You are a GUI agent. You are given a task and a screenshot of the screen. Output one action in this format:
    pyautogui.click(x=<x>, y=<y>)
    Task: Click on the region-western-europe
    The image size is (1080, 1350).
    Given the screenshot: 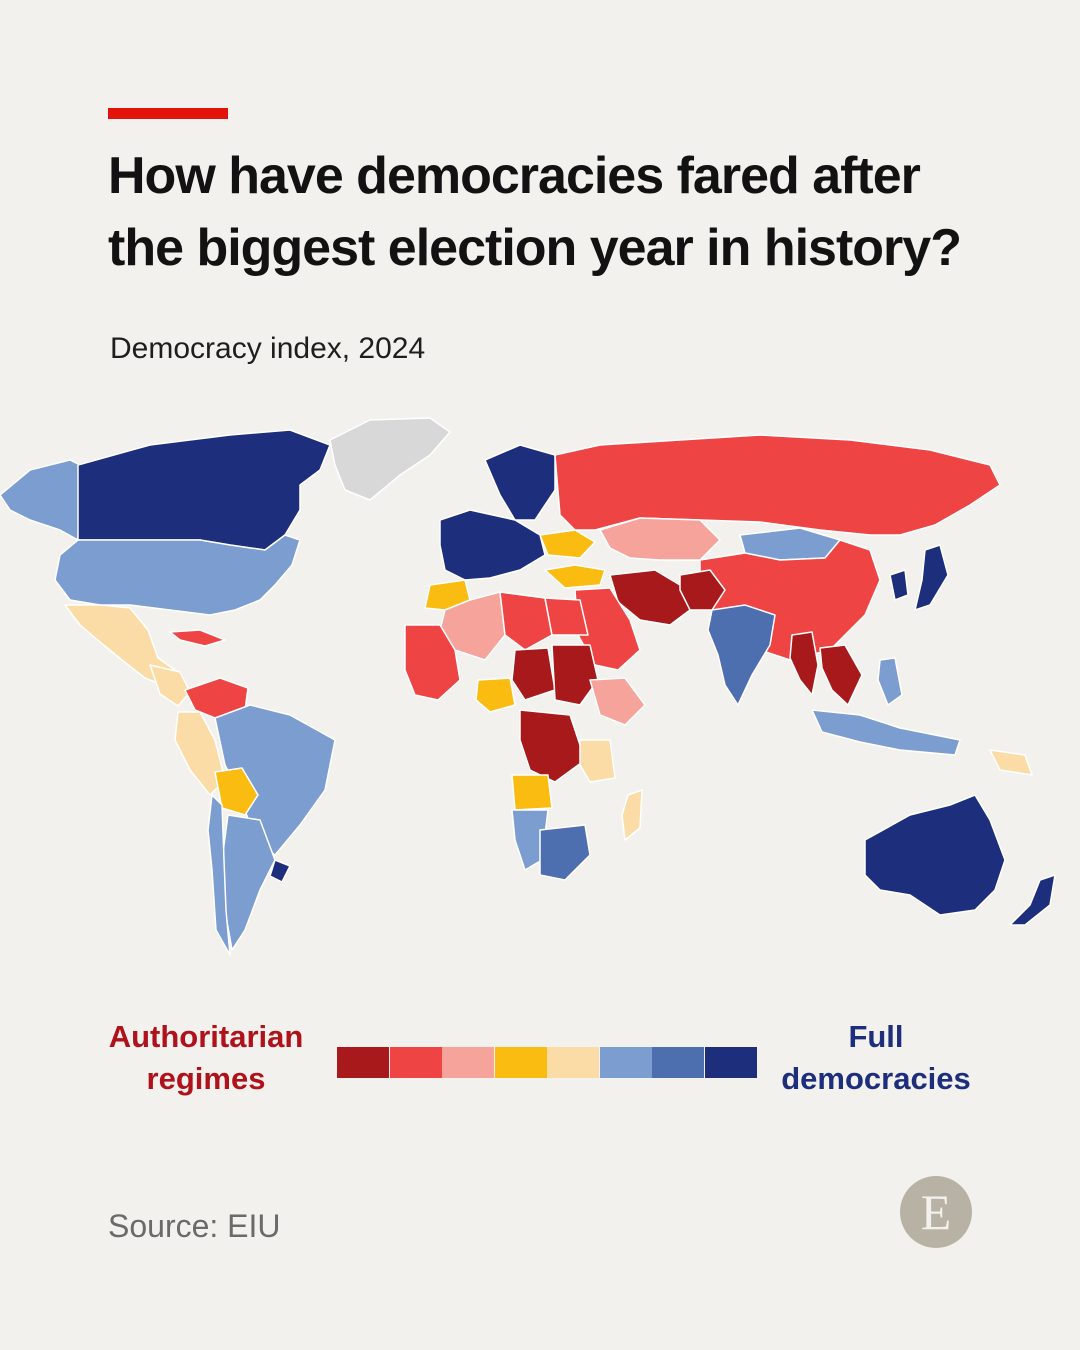 What is the action you would take?
    pyautogui.click(x=492, y=545)
    